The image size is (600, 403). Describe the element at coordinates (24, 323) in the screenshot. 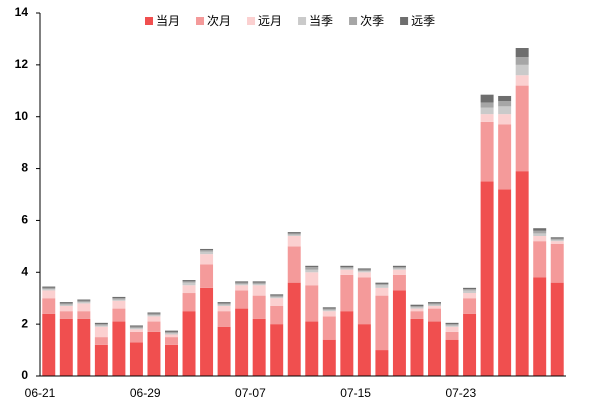

I see `y-tick-label: 2` at that location.